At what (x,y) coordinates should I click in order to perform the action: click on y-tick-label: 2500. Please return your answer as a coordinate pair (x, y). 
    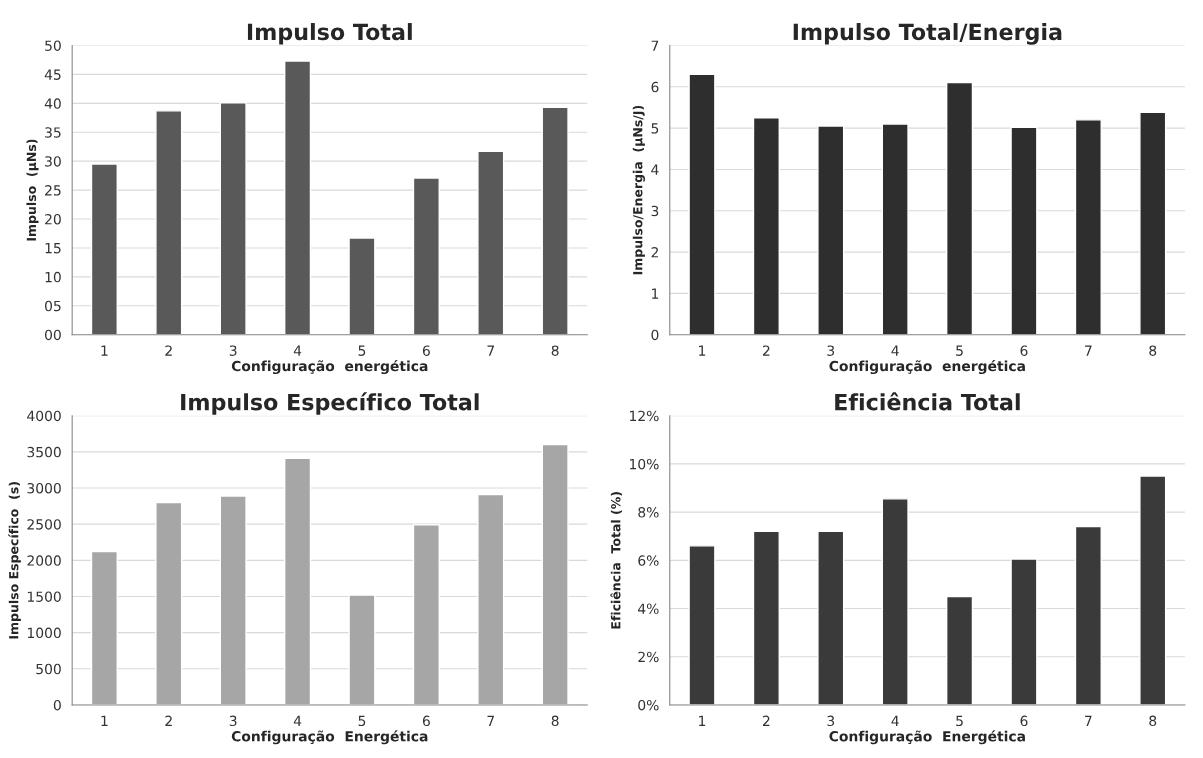
    Looking at the image, I should click on (44, 524).